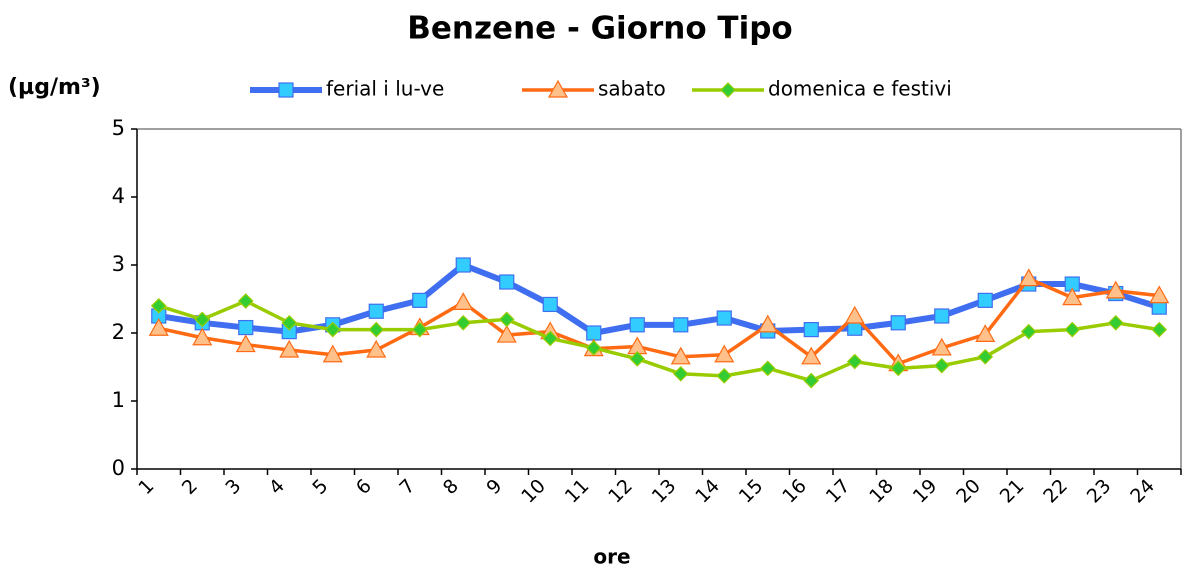  What do you see at coordinates (1012, 491) in the screenshot?
I see `x-tick-label: 21` at bounding box center [1012, 491].